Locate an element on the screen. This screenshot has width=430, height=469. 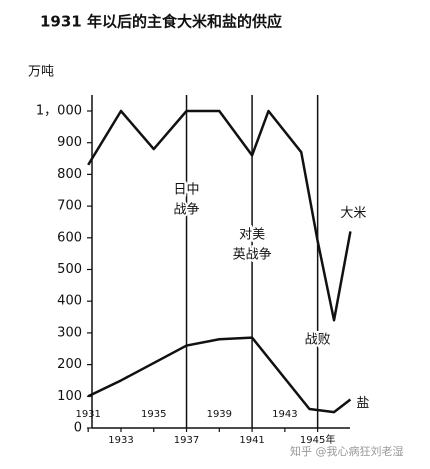
x-tick-label: 1937 is located at coordinates (186, 440).